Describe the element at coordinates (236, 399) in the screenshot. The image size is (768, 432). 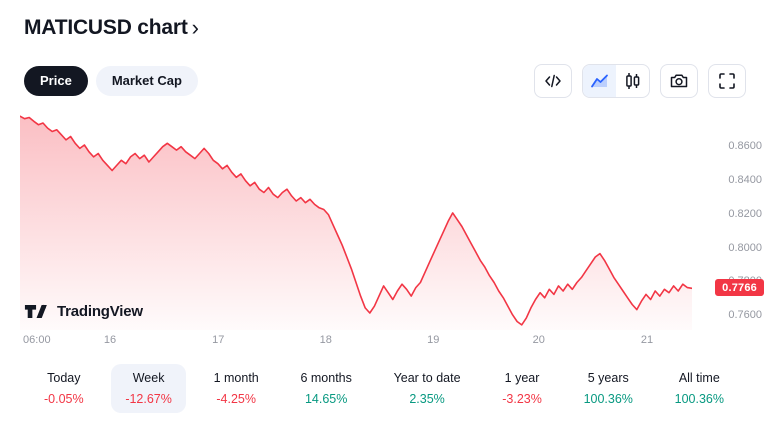
I see `period-value: -4.25%` at that location.